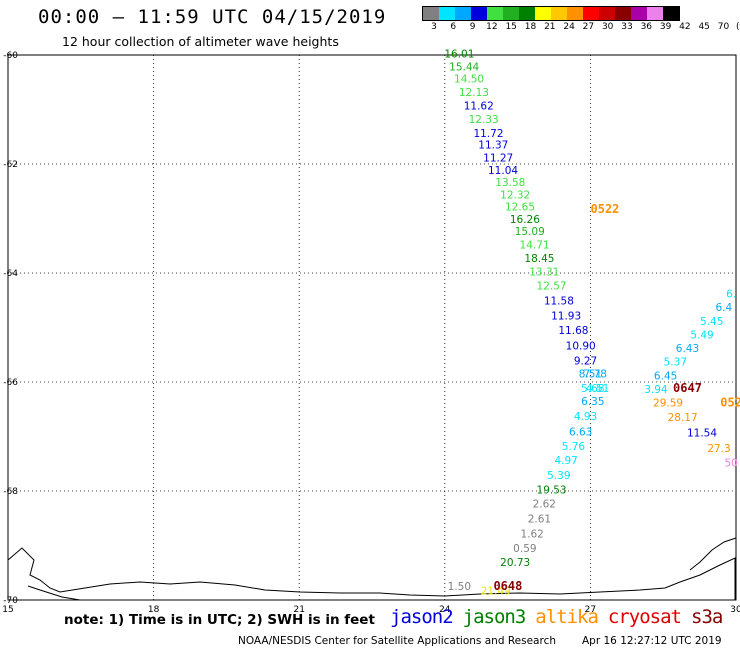  I want to click on legend-label: 45, so click(704, 27).